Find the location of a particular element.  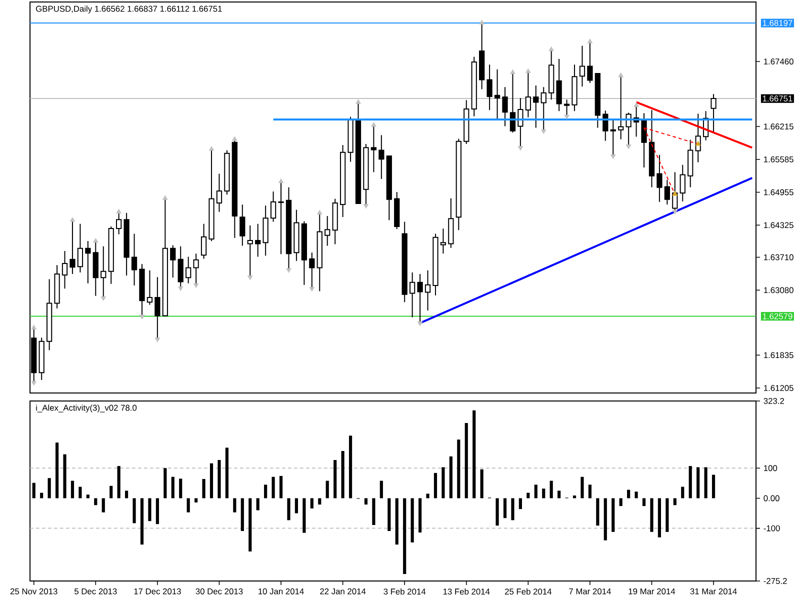

ref-line-label: 1.68197 is located at coordinates (777, 23).